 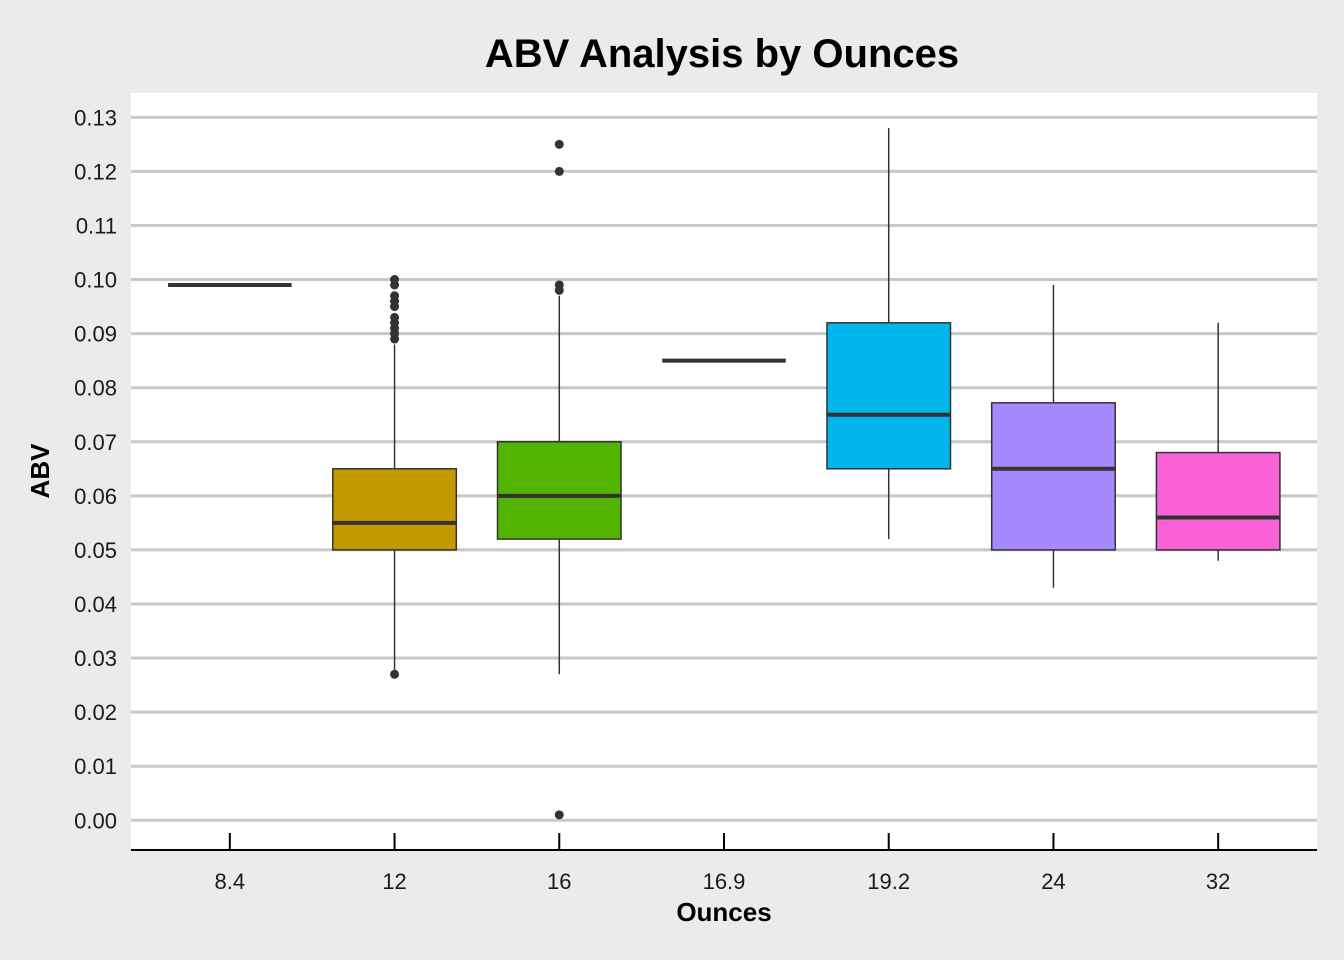 What do you see at coordinates (1218, 881) in the screenshot?
I see `x-tick-label: 32` at bounding box center [1218, 881].